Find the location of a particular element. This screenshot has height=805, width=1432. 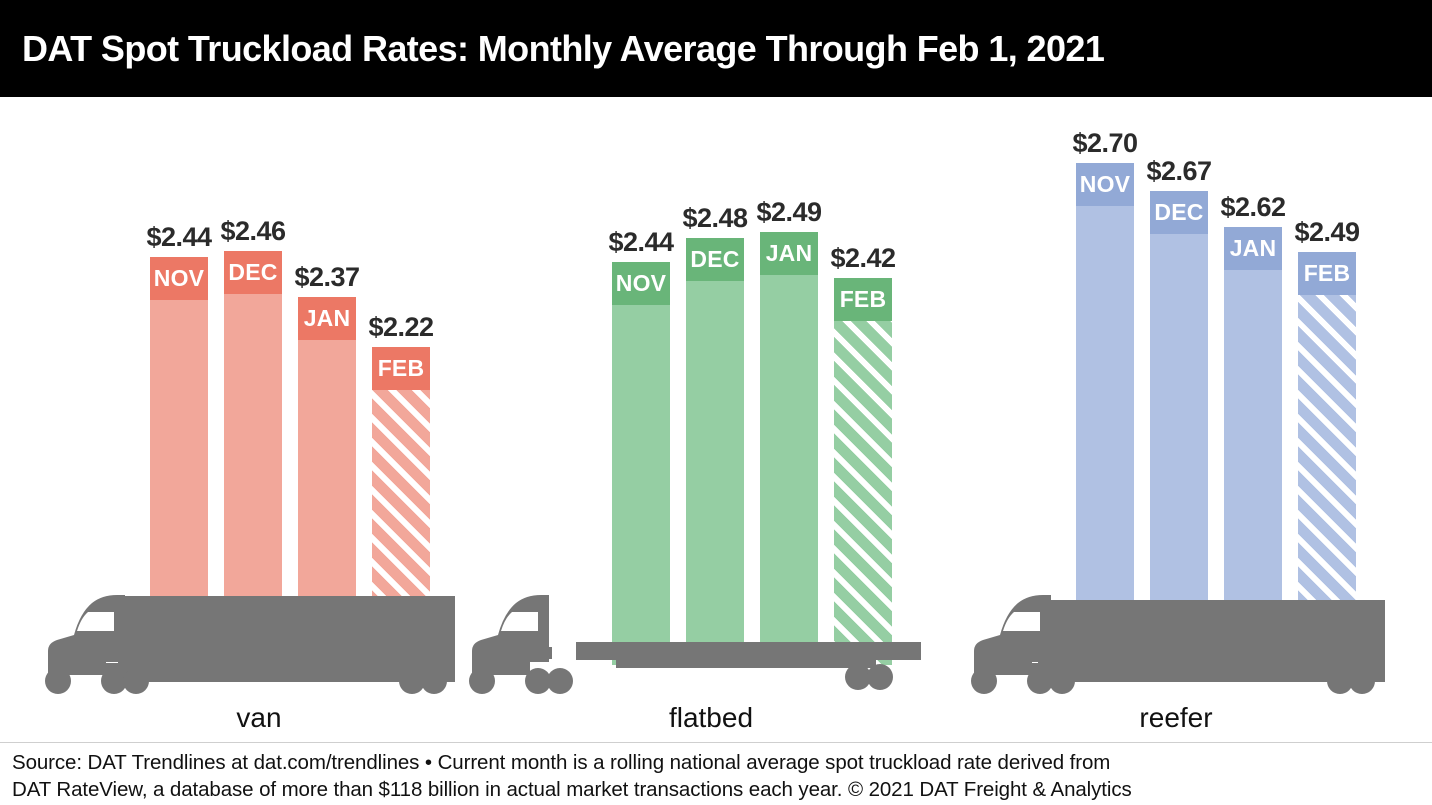

bar-reefer-dec: $2.67 DEC is located at coordinates (1179, 381).